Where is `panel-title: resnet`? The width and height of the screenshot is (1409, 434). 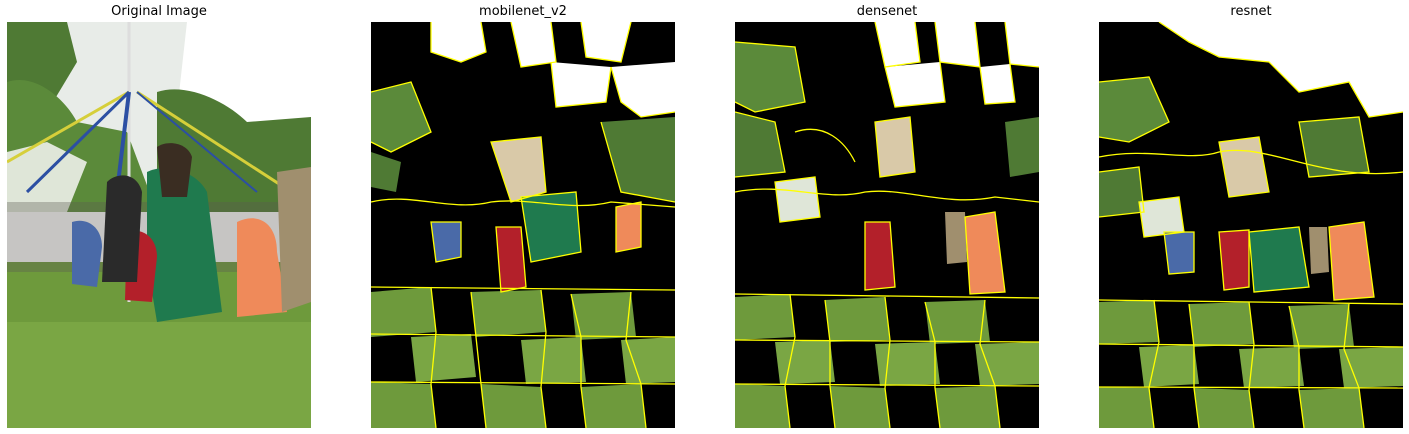 panel-title: resnet is located at coordinates (1251, 11).